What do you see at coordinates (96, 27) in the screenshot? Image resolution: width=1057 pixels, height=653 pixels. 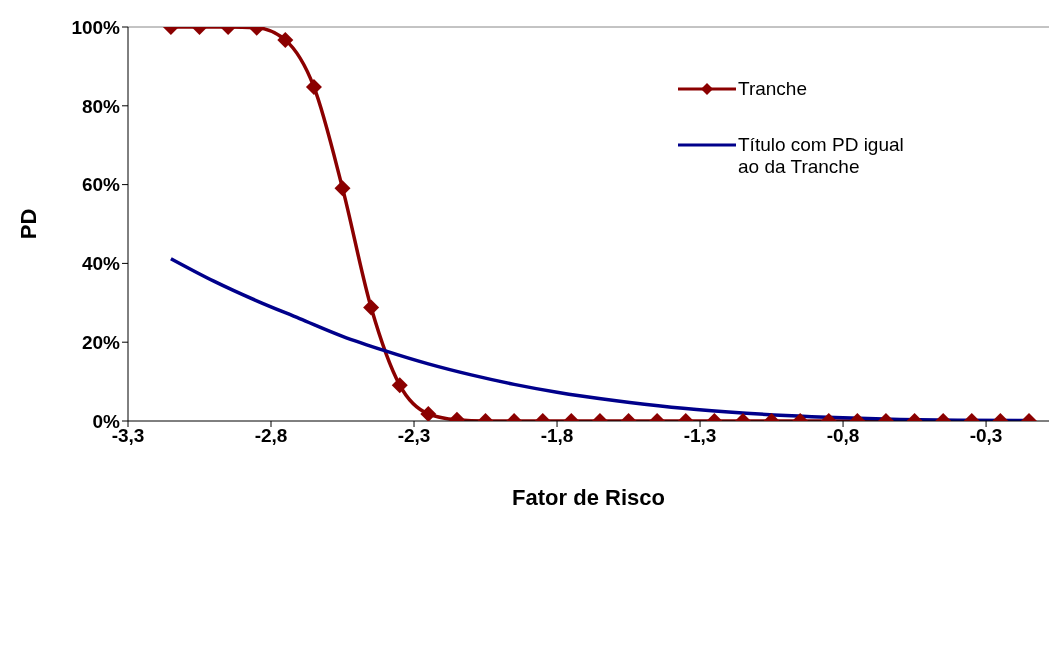 I see `y-tick-label: 100%` at bounding box center [96, 27].